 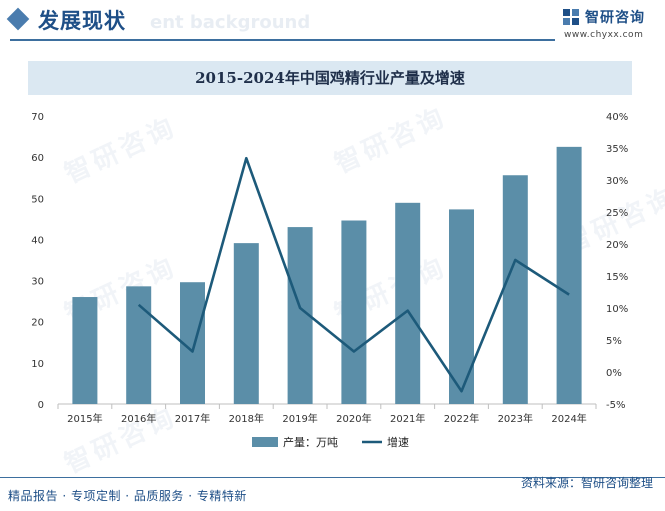 I want to click on x-axis-tick-label: 2019年, so click(x=299, y=418).